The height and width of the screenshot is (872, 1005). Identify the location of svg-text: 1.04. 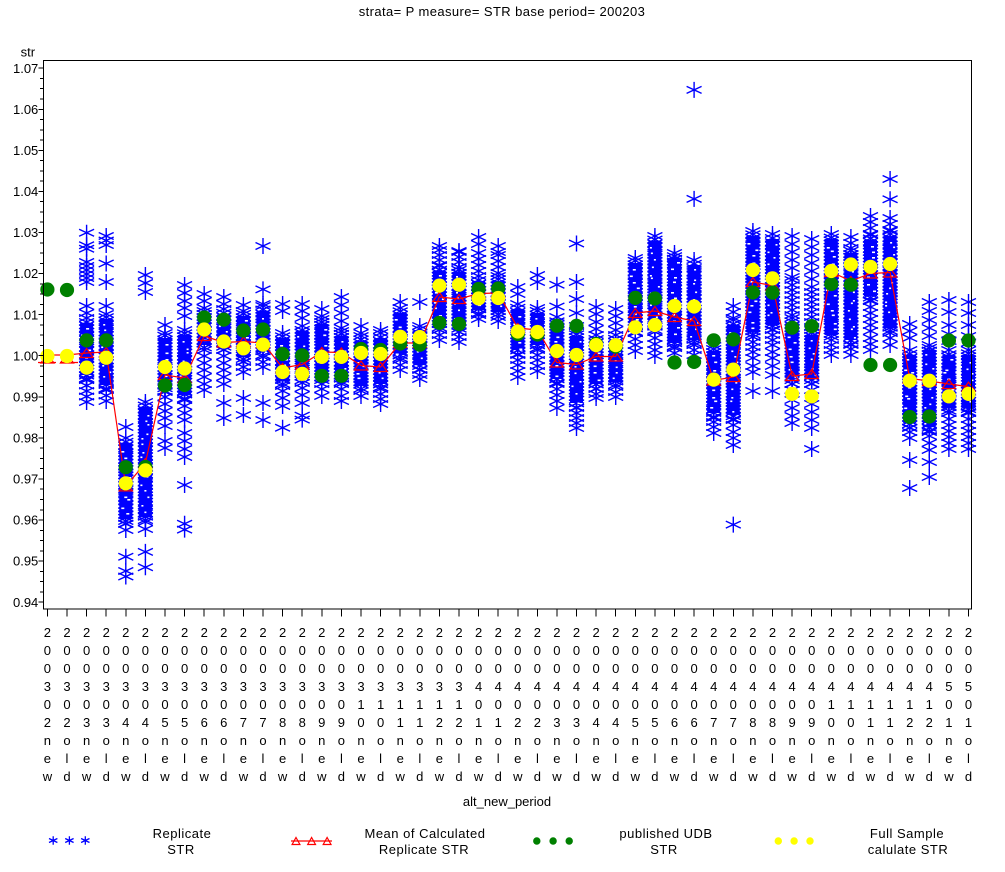
(25, 191).